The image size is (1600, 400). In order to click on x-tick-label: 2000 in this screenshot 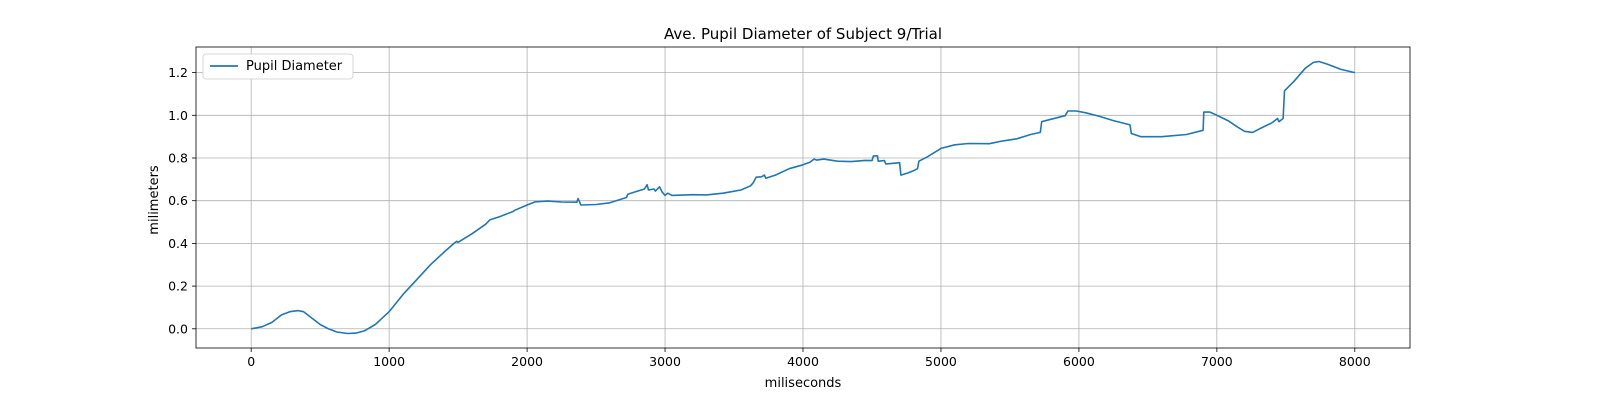, I will do `click(527, 361)`.